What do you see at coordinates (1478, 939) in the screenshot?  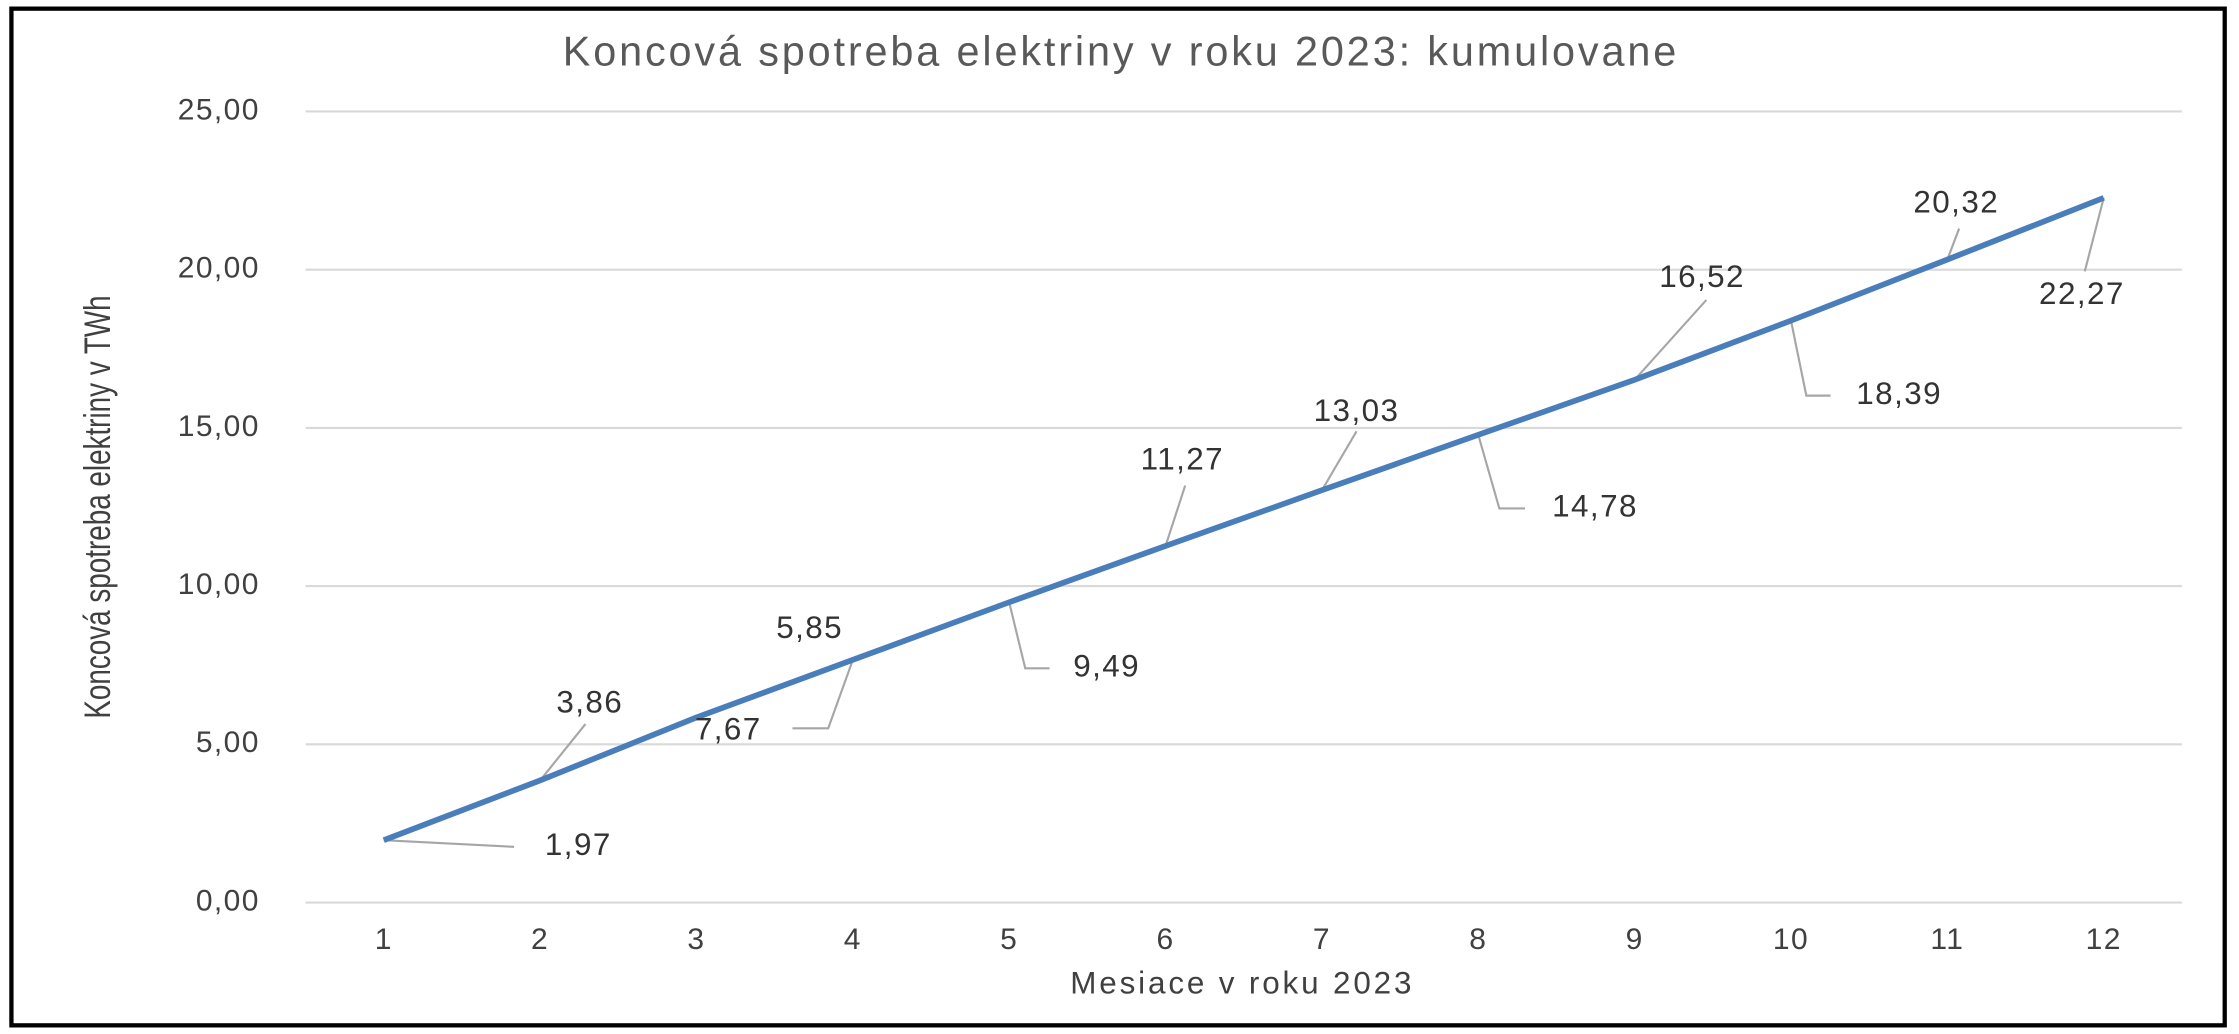 I see `x-tick-label: 8` at bounding box center [1478, 939].